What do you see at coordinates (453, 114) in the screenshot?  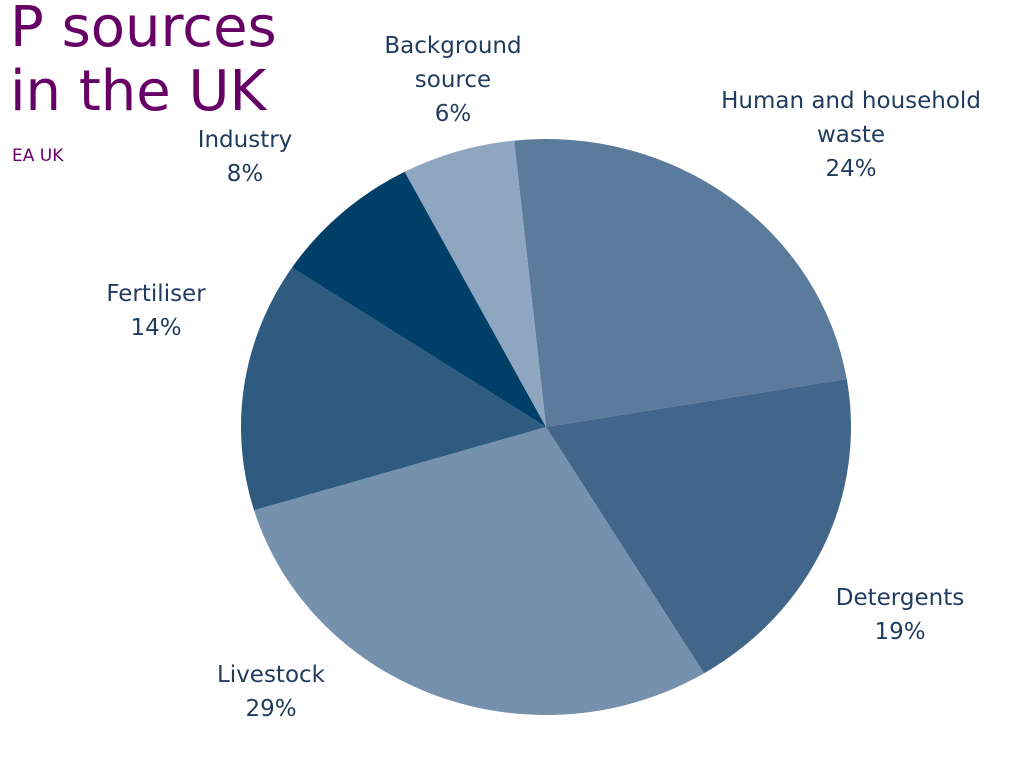 I see `value-label: 6%` at bounding box center [453, 114].